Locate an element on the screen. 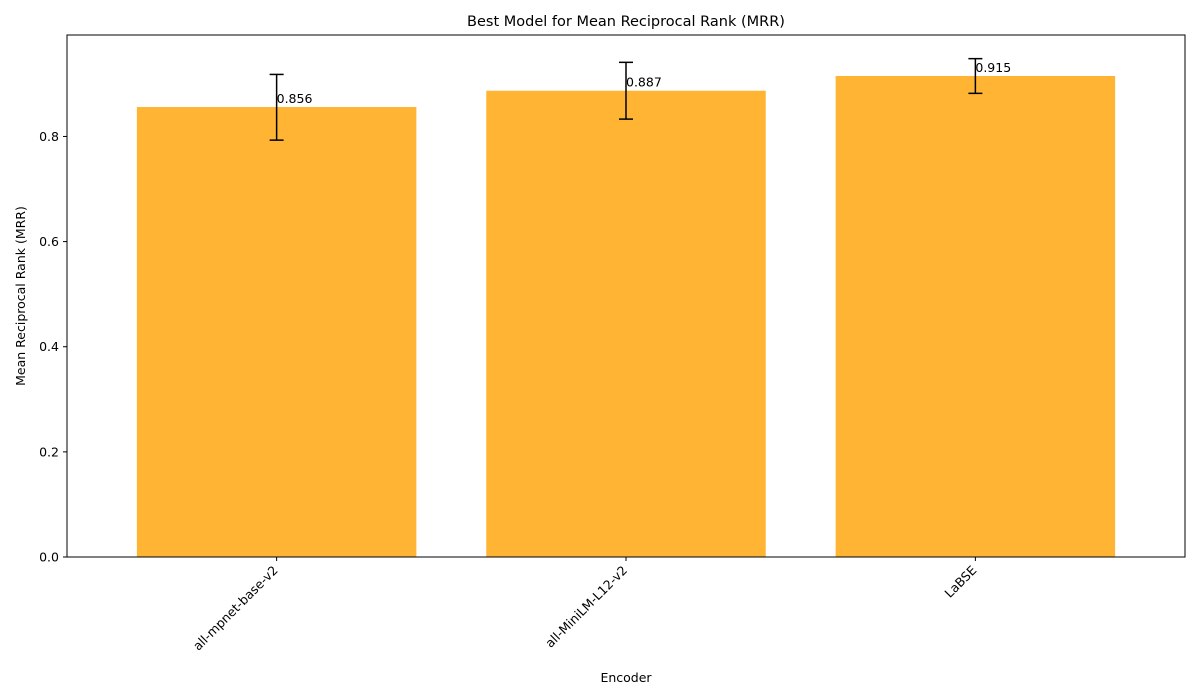 Image resolution: width=1200 pixels, height=700 pixels. value-label-1: 0.887 is located at coordinates (644, 82).